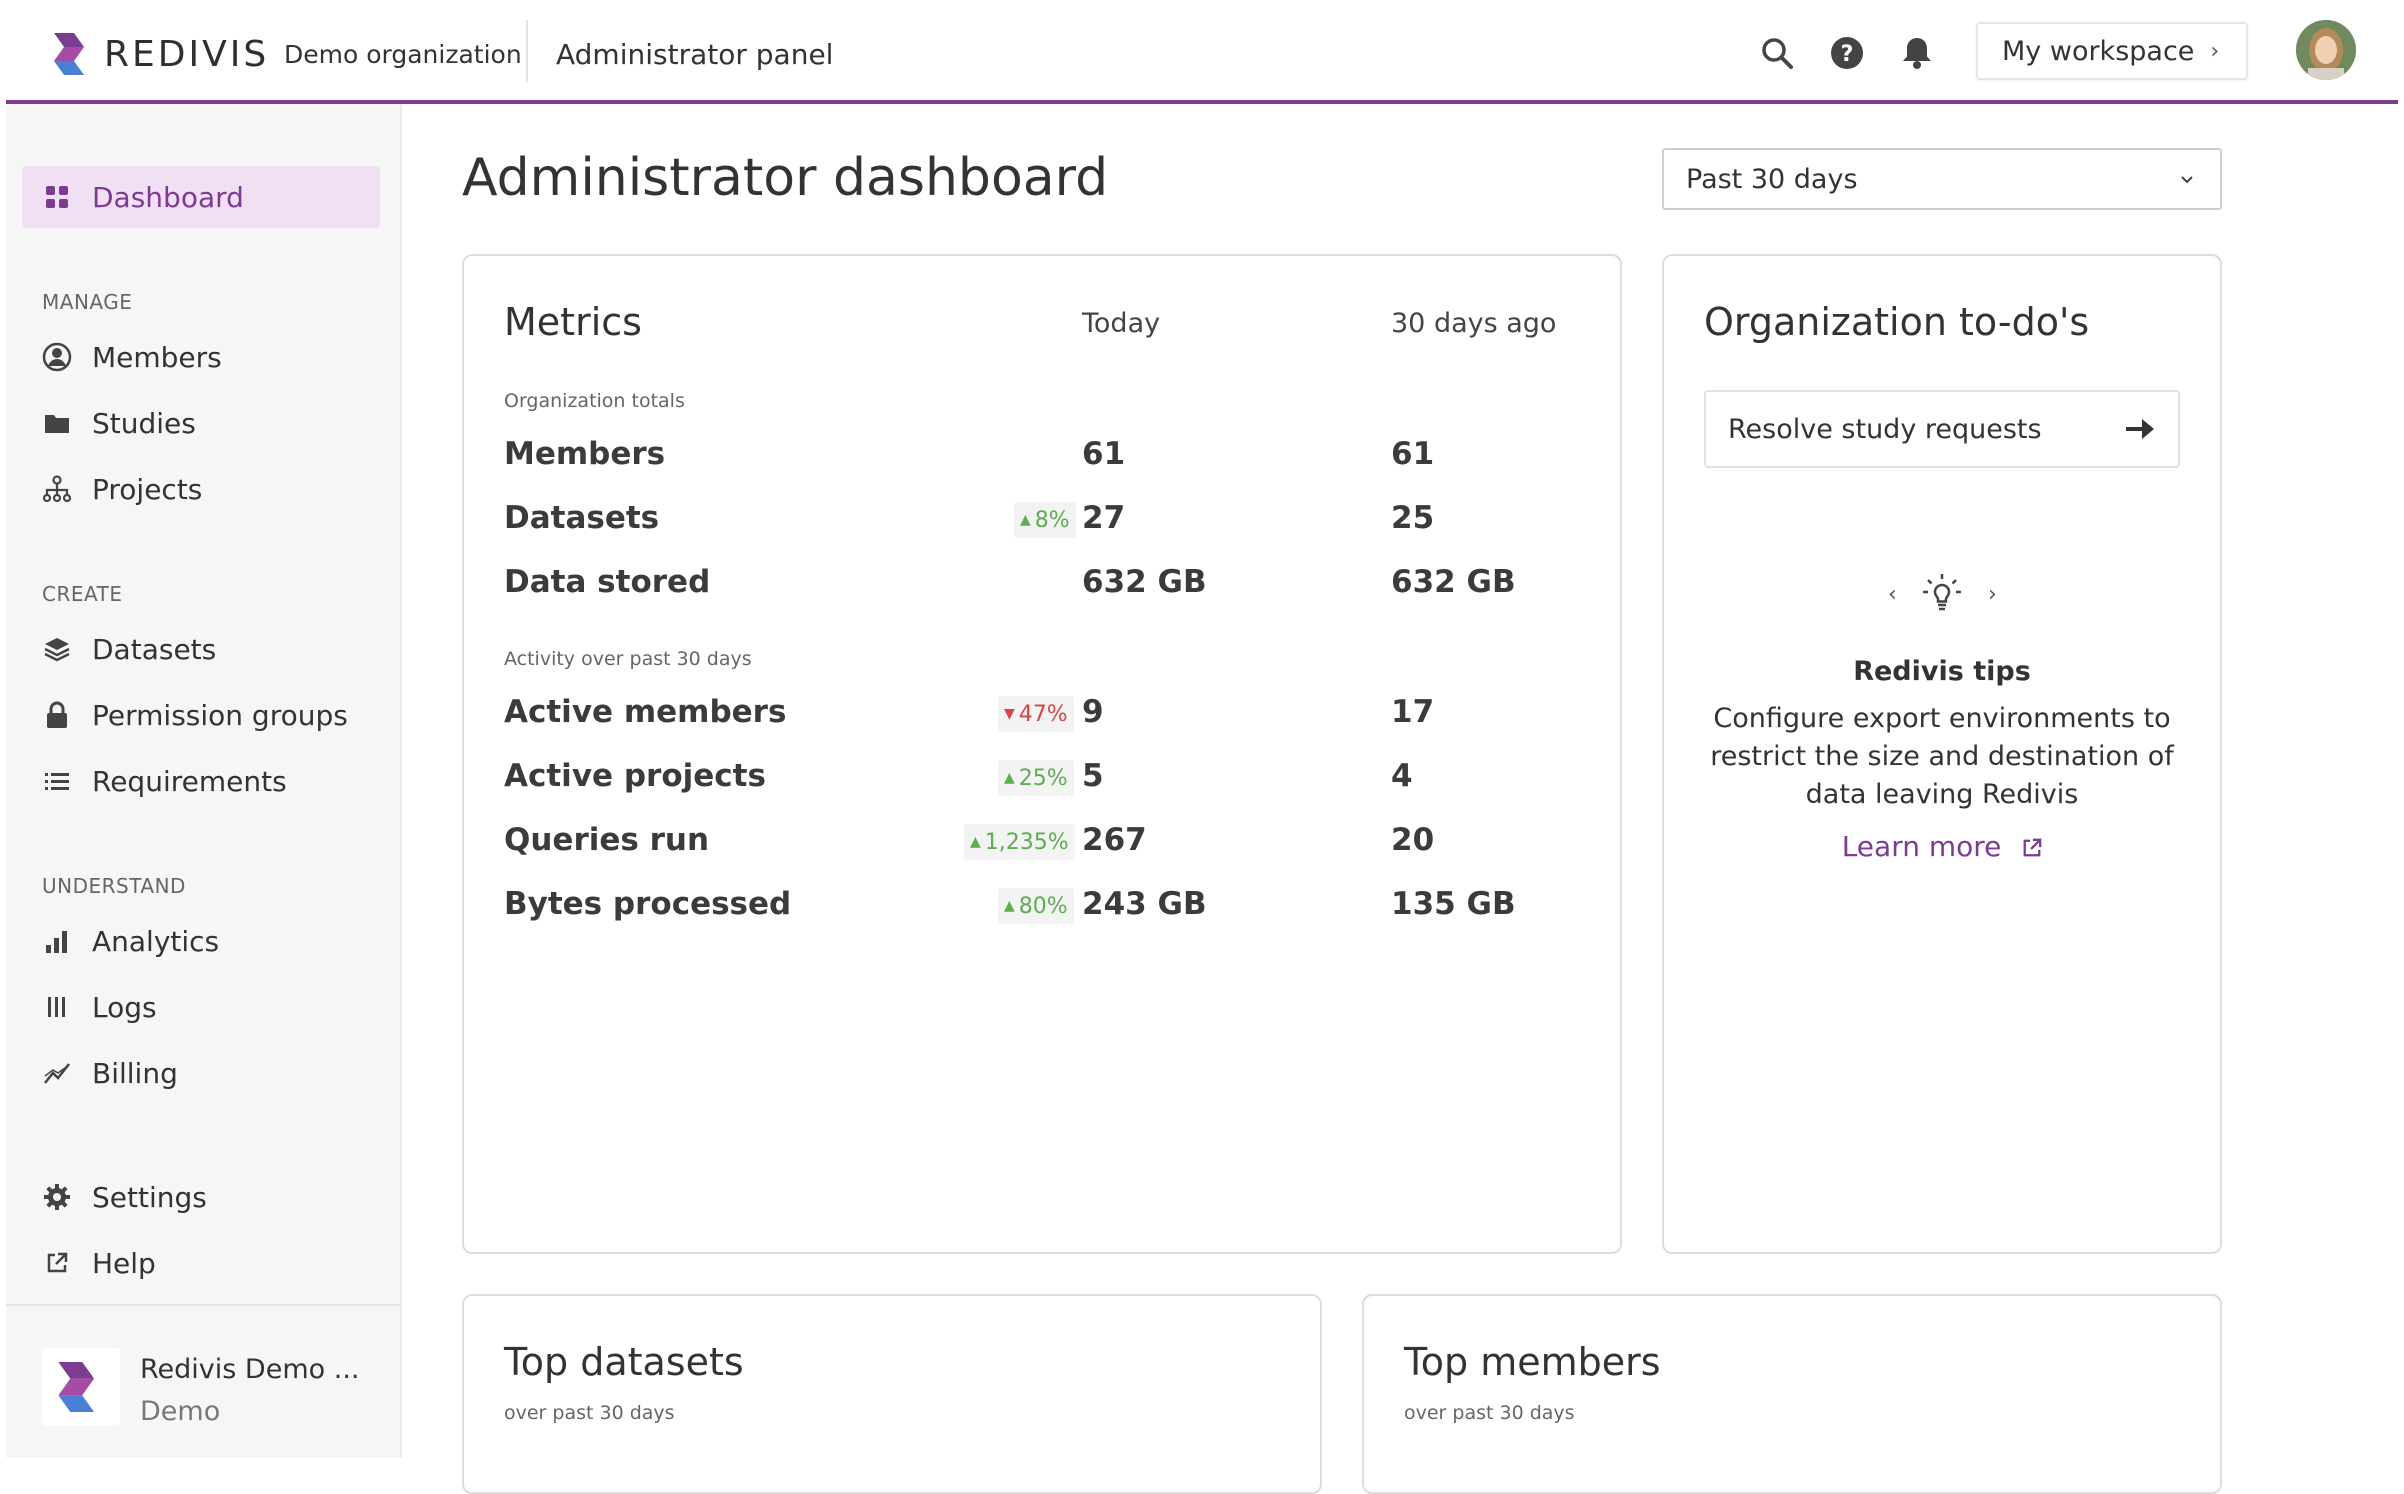 The width and height of the screenshot is (2404, 1494). I want to click on metric-row: Active members ▼ 47% 9 17, so click(1044, 712).